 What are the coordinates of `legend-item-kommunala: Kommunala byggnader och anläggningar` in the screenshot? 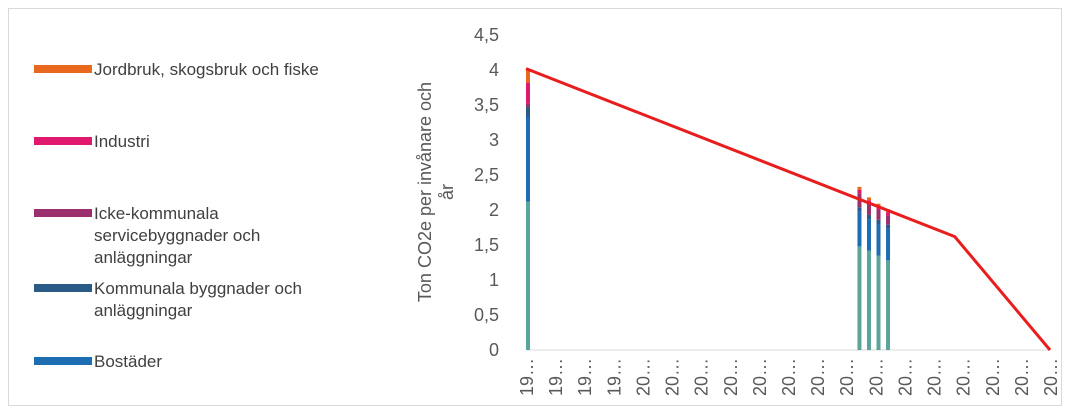 It's located at (204, 300).